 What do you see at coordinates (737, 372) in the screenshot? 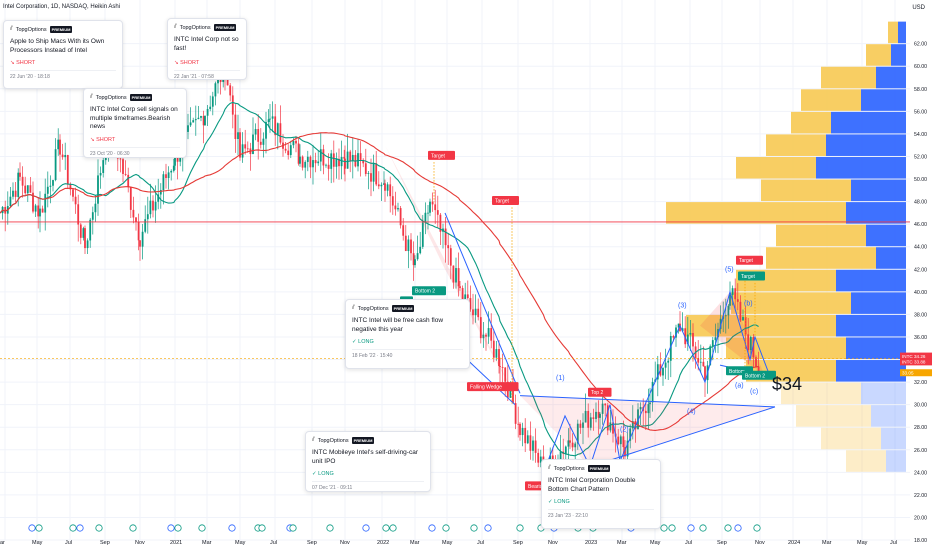
I see `bottom-label: Bottom` at bounding box center [737, 372].